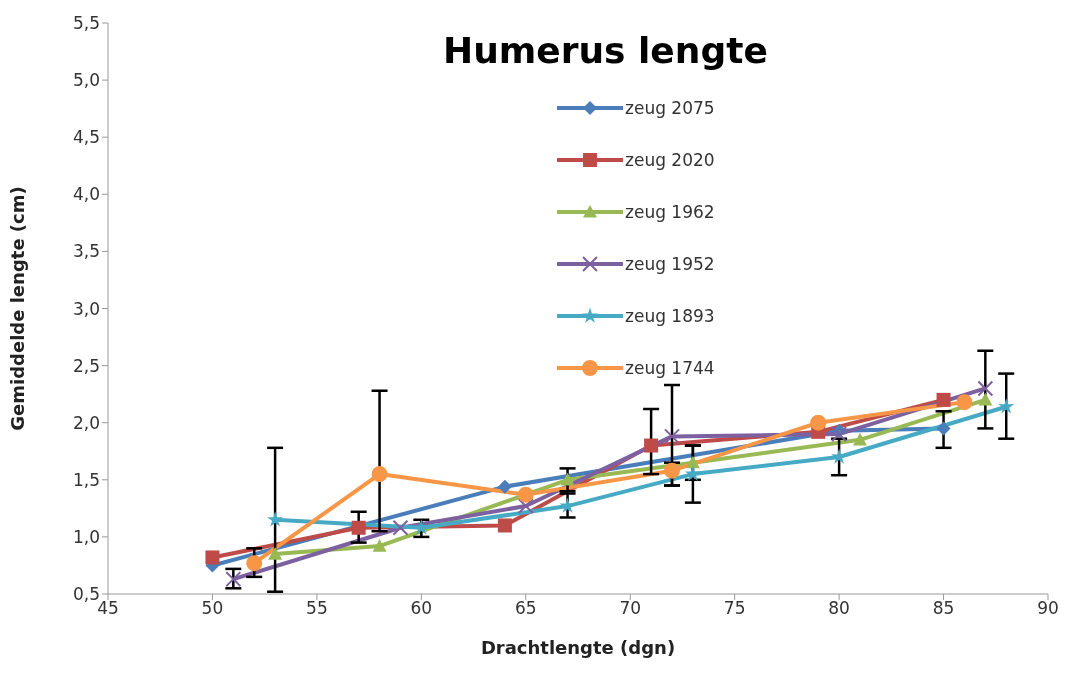  I want to click on x-tick-label: 90, so click(1048, 608).